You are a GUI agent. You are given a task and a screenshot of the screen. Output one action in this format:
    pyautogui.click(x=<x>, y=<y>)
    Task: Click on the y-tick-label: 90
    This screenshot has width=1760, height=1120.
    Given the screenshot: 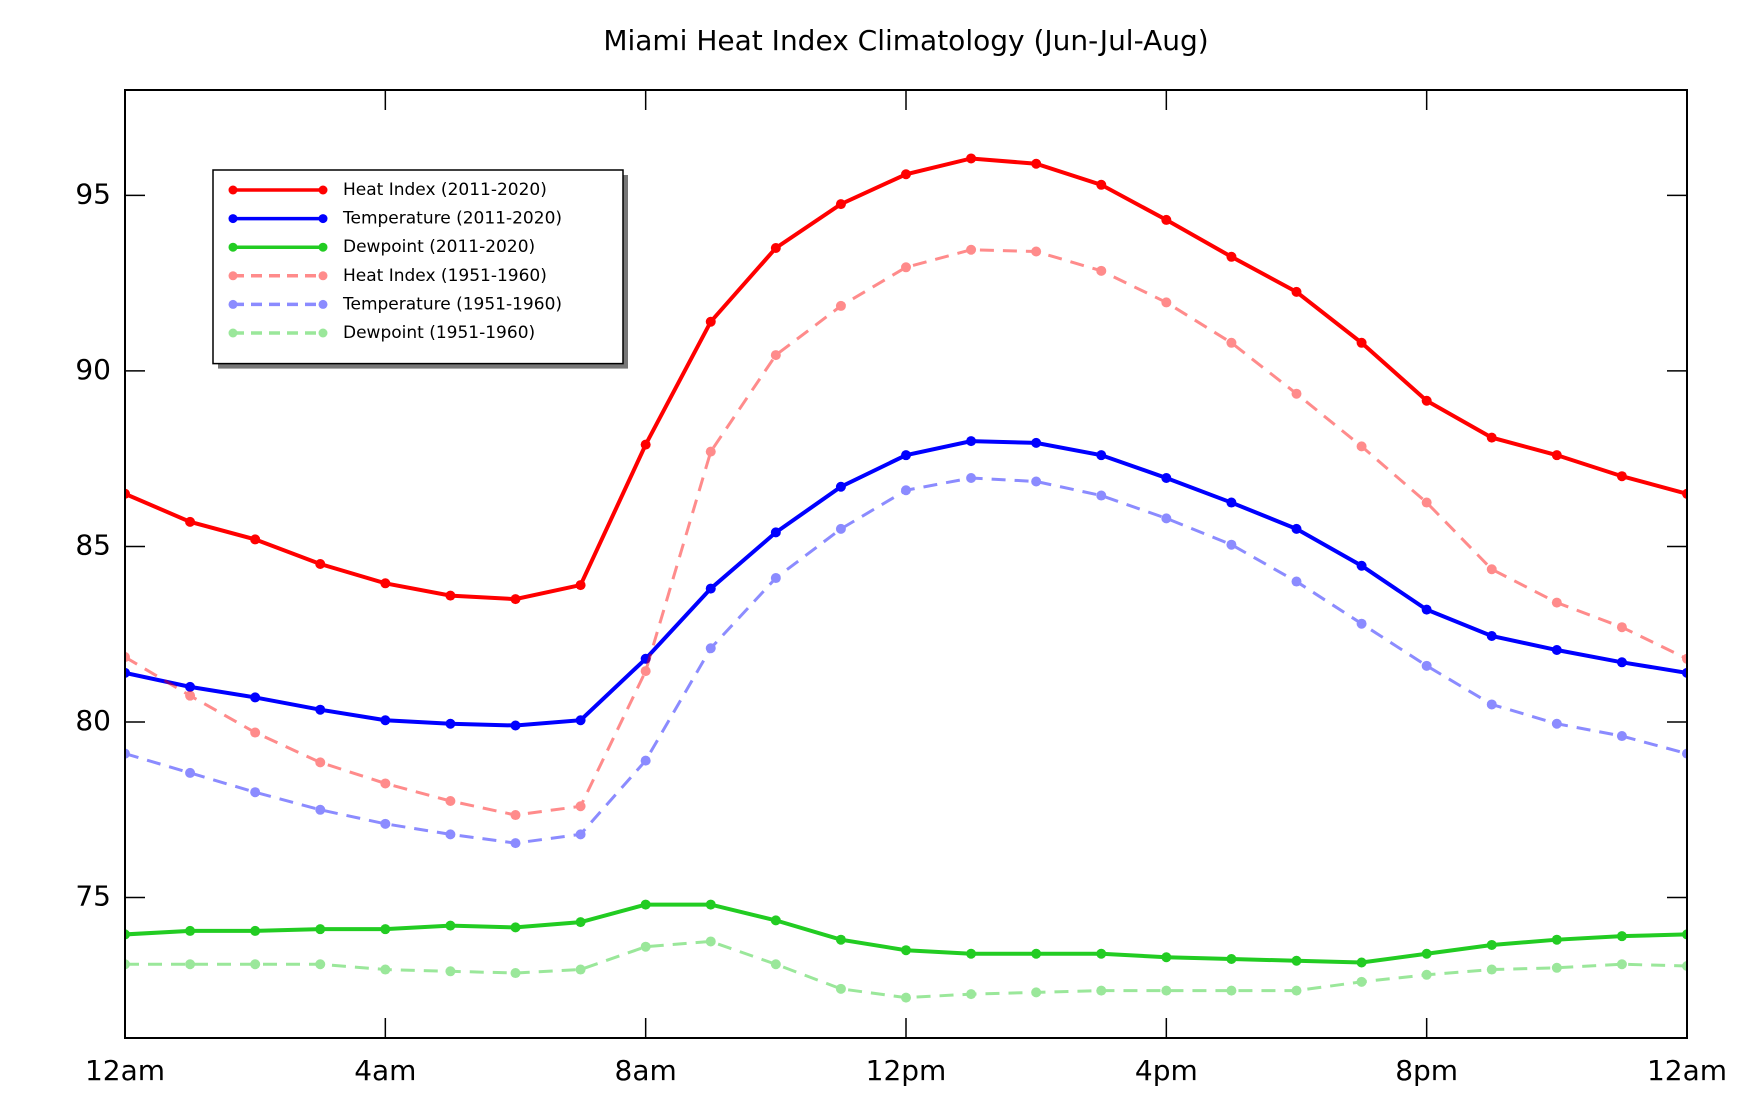 What is the action you would take?
    pyautogui.click(x=93, y=369)
    